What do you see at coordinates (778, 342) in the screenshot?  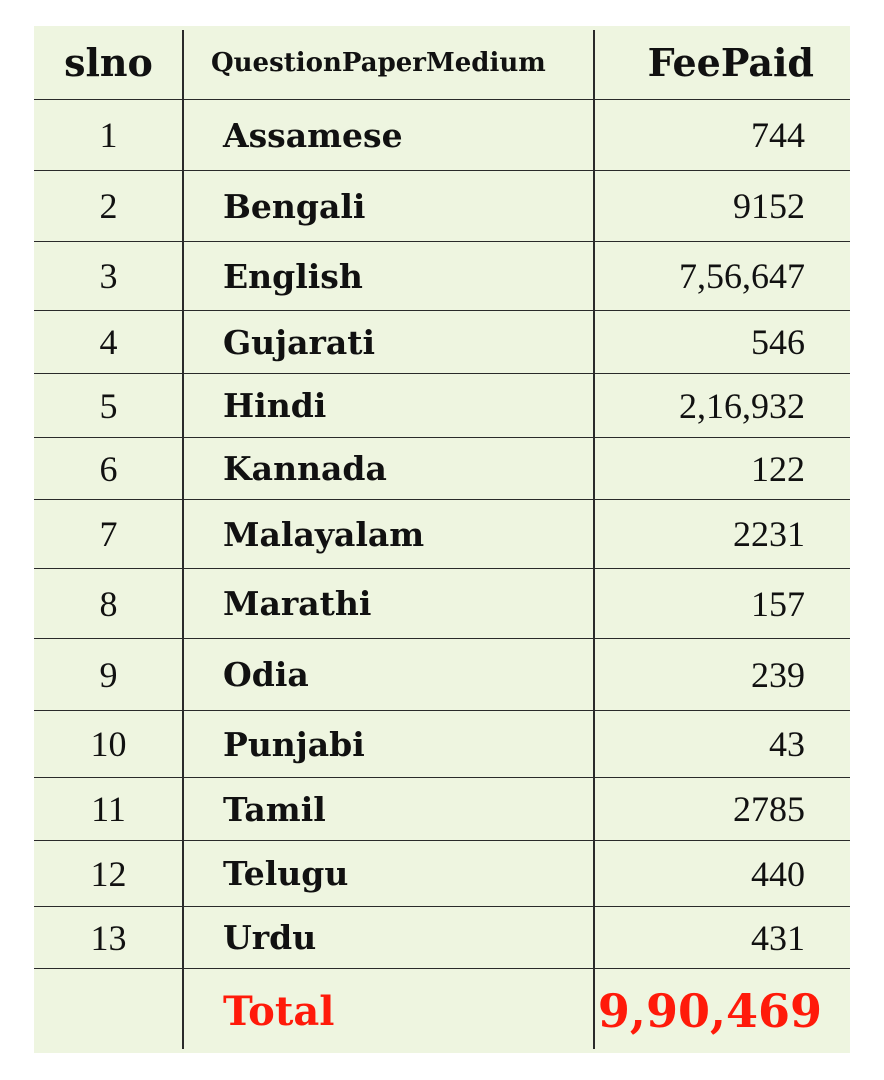 I see `fee-cell: 546` at bounding box center [778, 342].